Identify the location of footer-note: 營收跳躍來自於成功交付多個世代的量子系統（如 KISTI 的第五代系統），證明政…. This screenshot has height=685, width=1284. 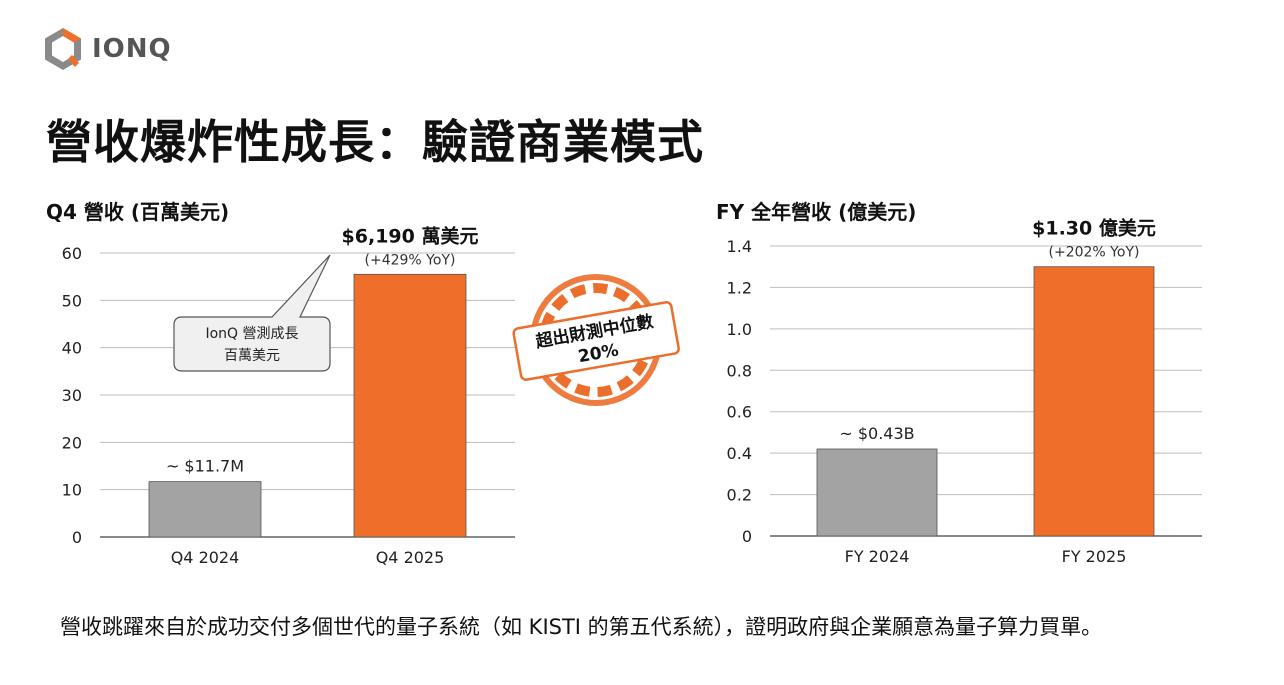
(581, 627).